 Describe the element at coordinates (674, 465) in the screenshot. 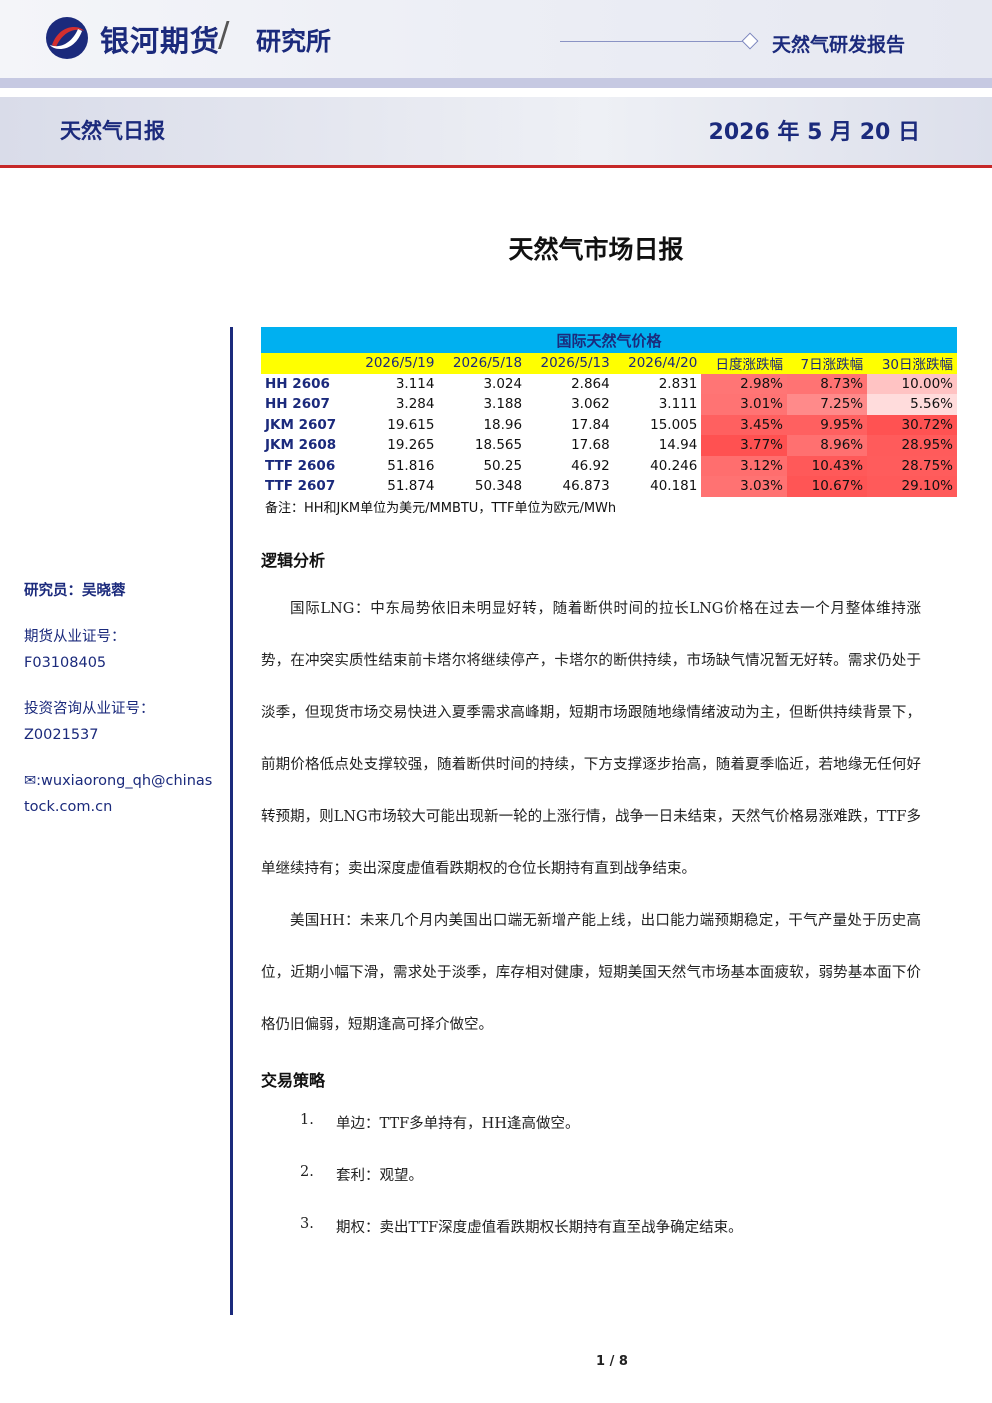

I see `price-cell: 40.246` at that location.